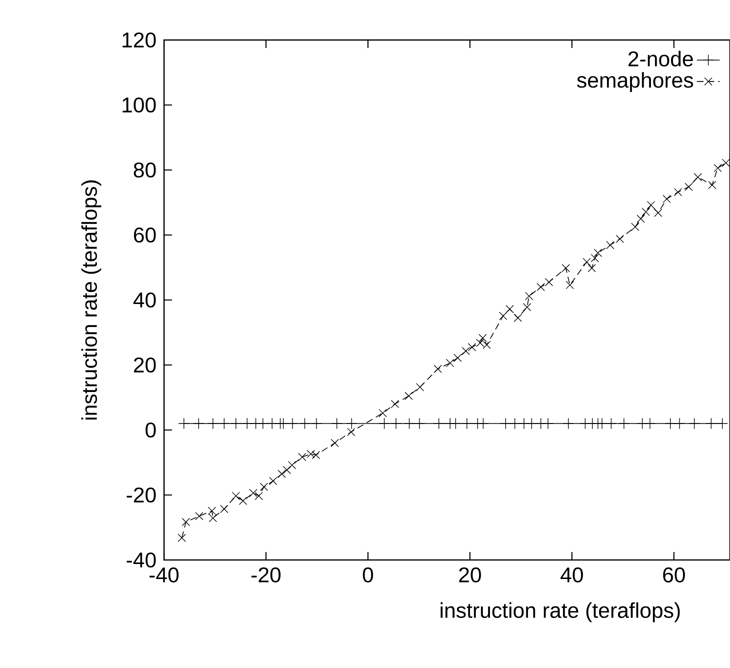 This screenshot has height=668, width=730. I want to click on legend-label: semaphores, so click(635, 82).